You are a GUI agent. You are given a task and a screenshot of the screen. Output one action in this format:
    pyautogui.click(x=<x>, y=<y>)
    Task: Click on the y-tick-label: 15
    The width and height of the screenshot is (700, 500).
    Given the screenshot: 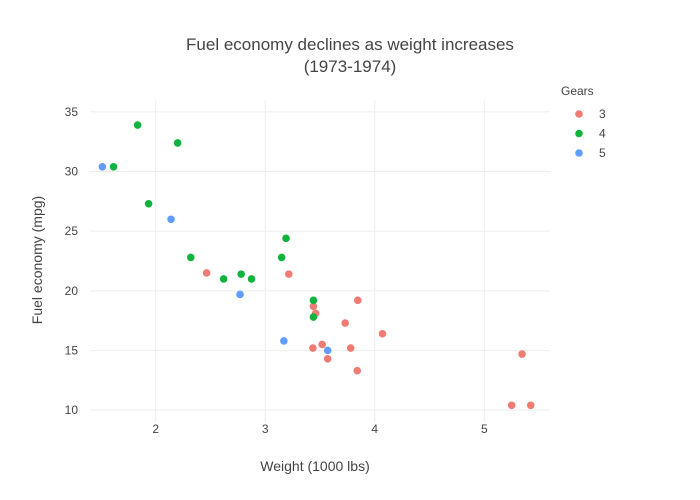 What is the action you would take?
    pyautogui.click(x=72, y=350)
    